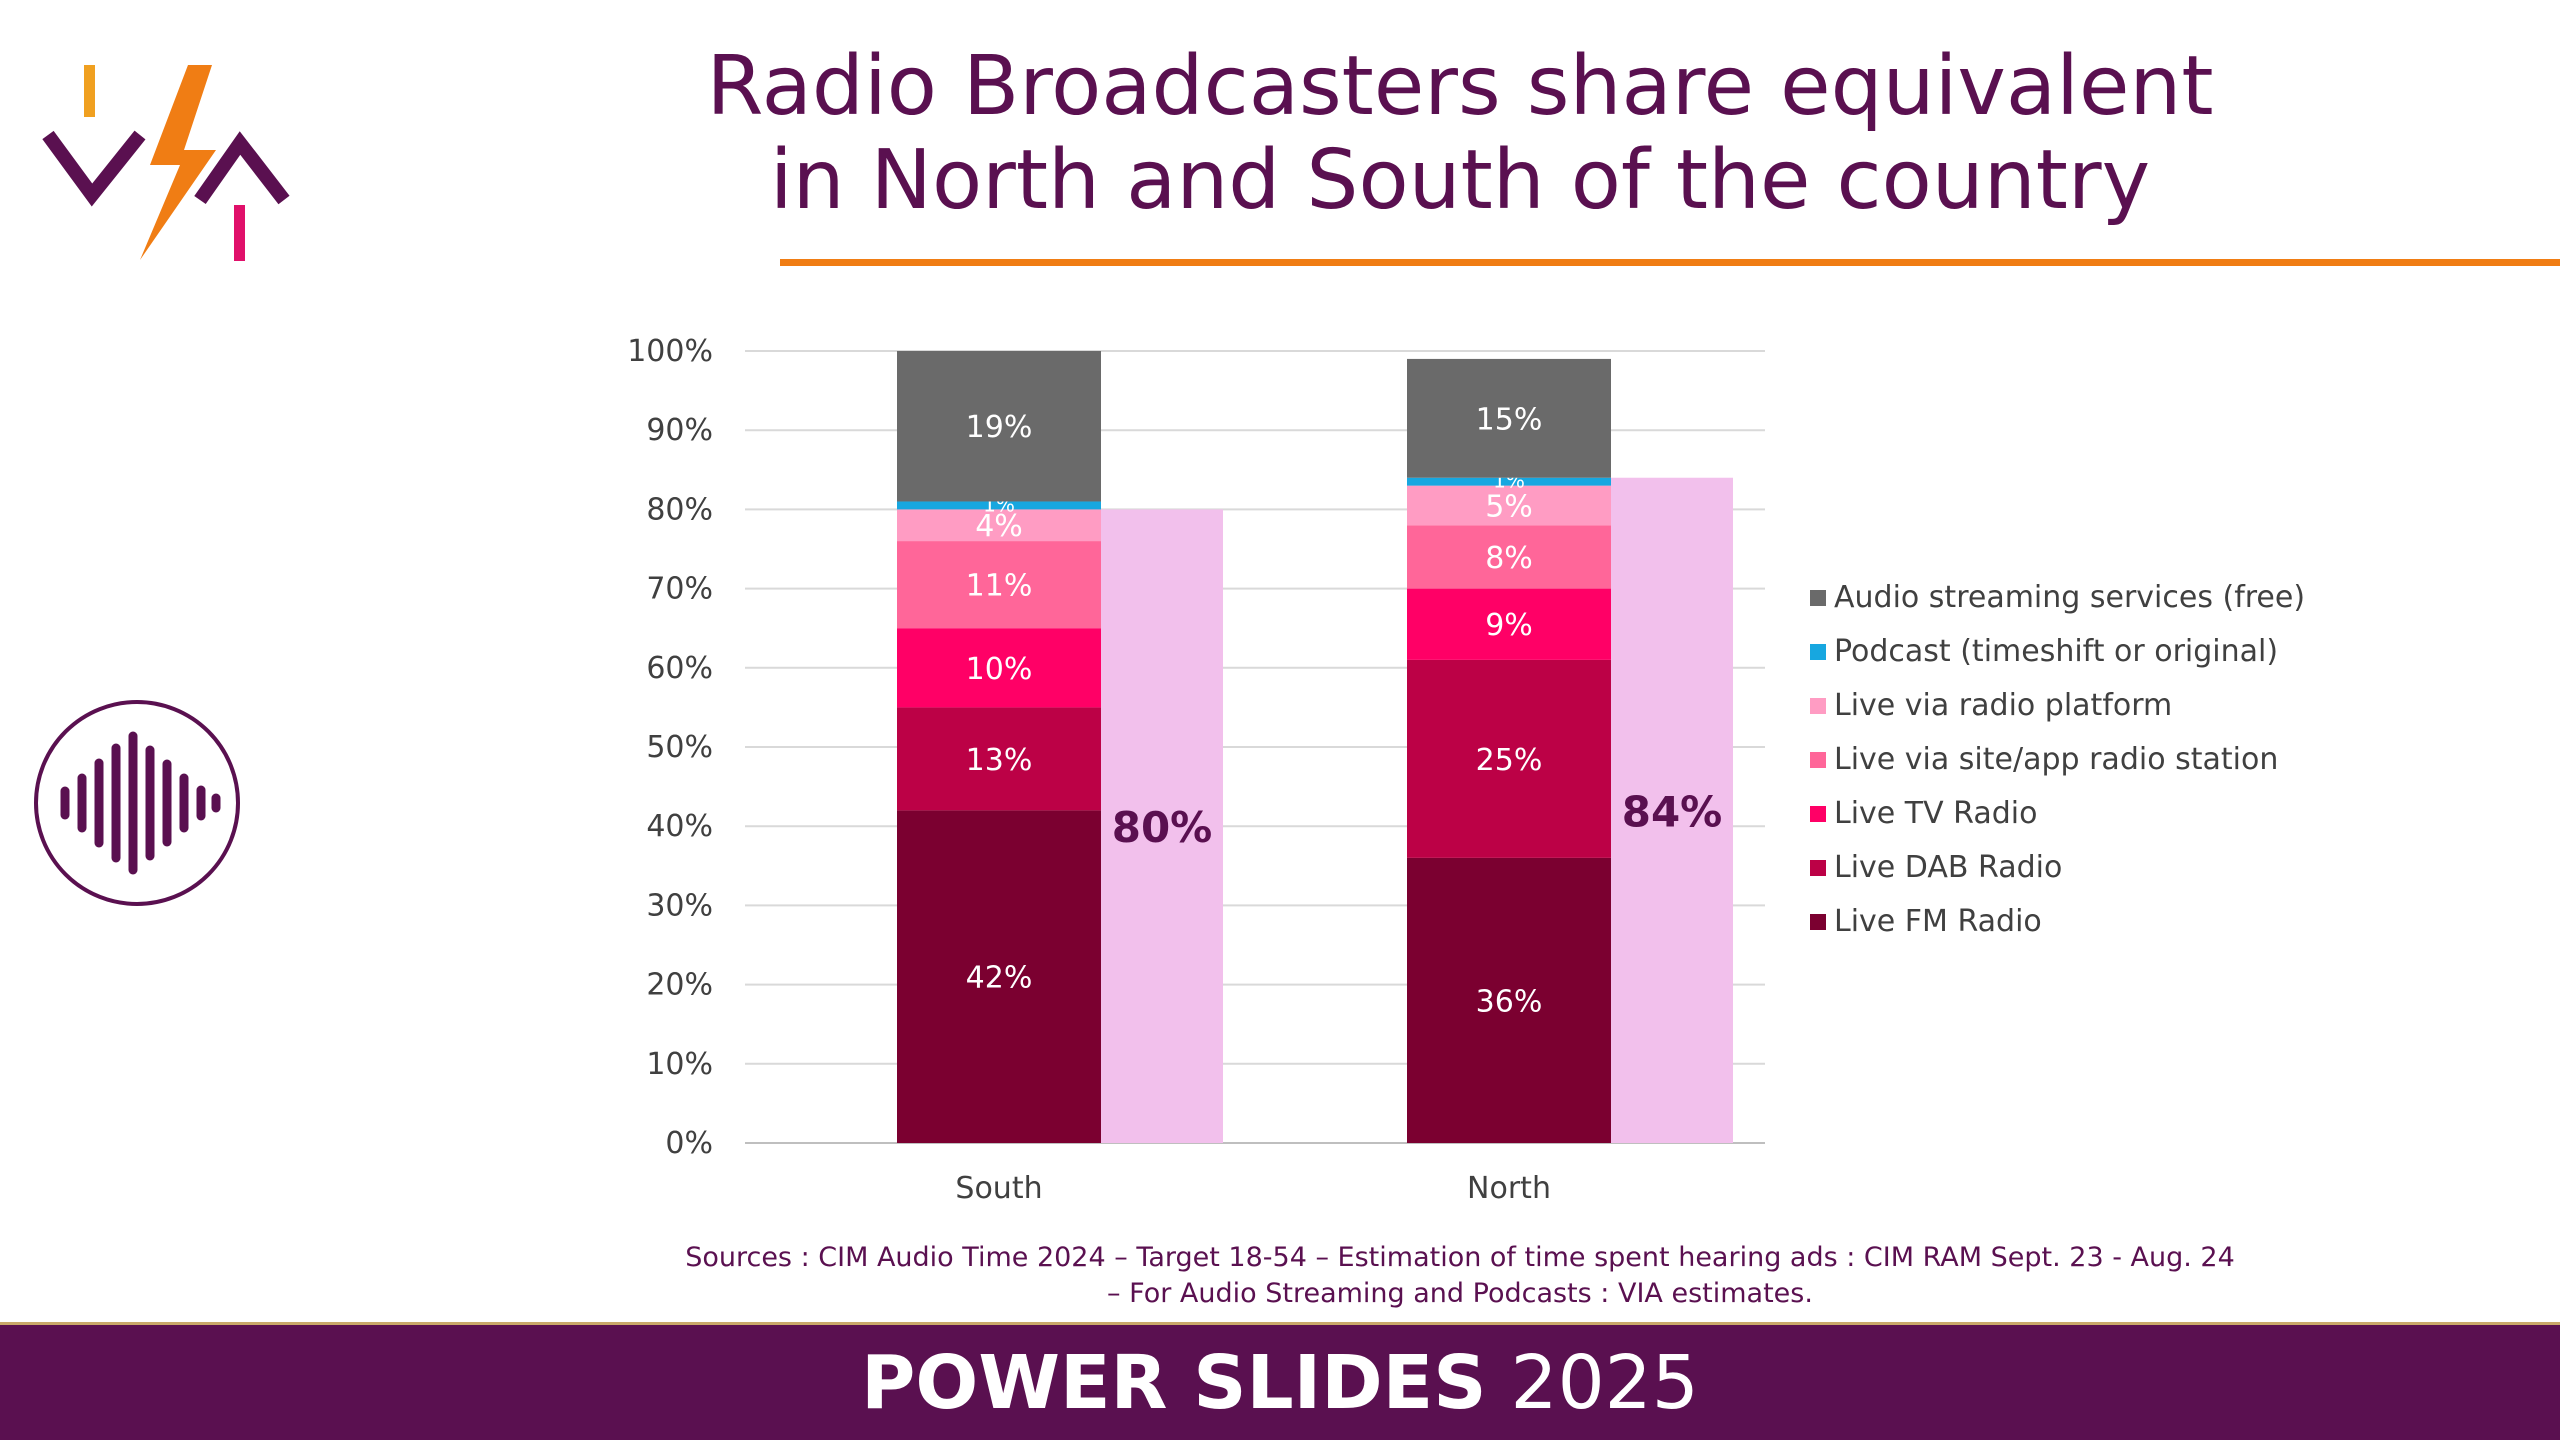 The width and height of the screenshot is (2560, 1440). Describe the element at coordinates (166, 163) in the screenshot. I see `via-logo-icon` at that location.